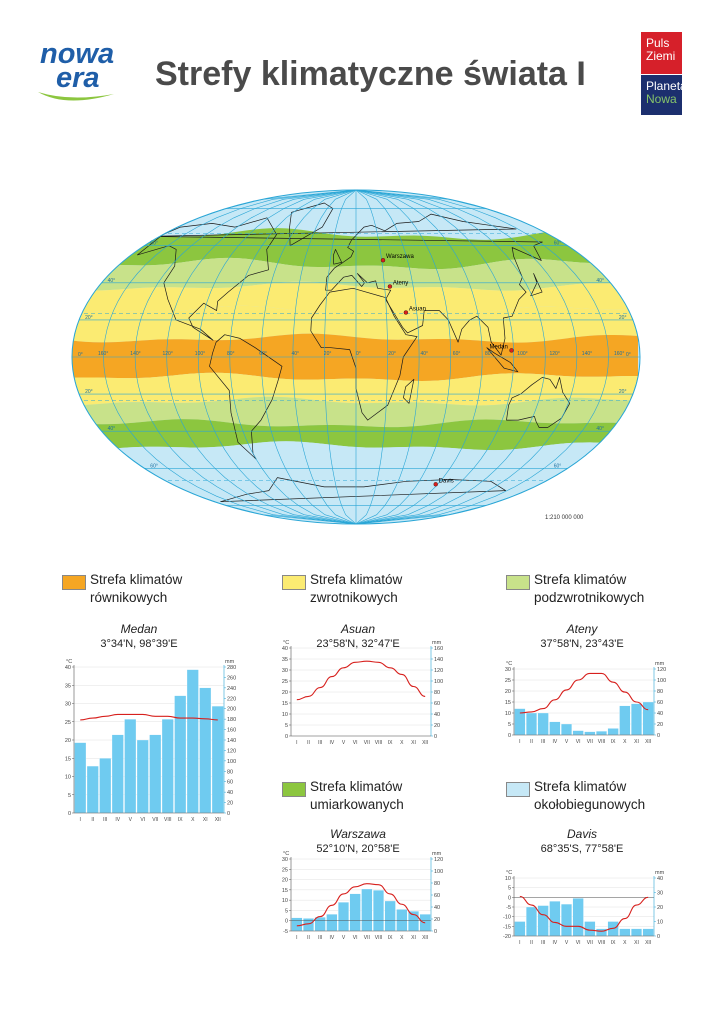  What do you see at coordinates (661, 53) in the screenshot?
I see `puls-ziemi-logo: Puls Ziemi` at bounding box center [661, 53].